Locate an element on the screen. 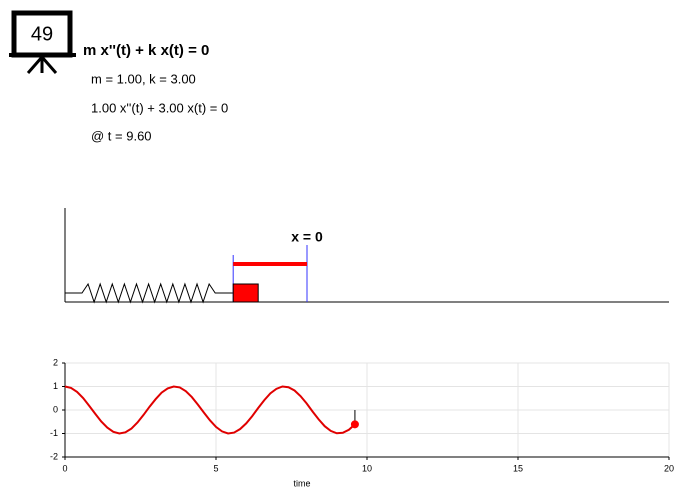  x-axis-label: time is located at coordinates (301, 483).